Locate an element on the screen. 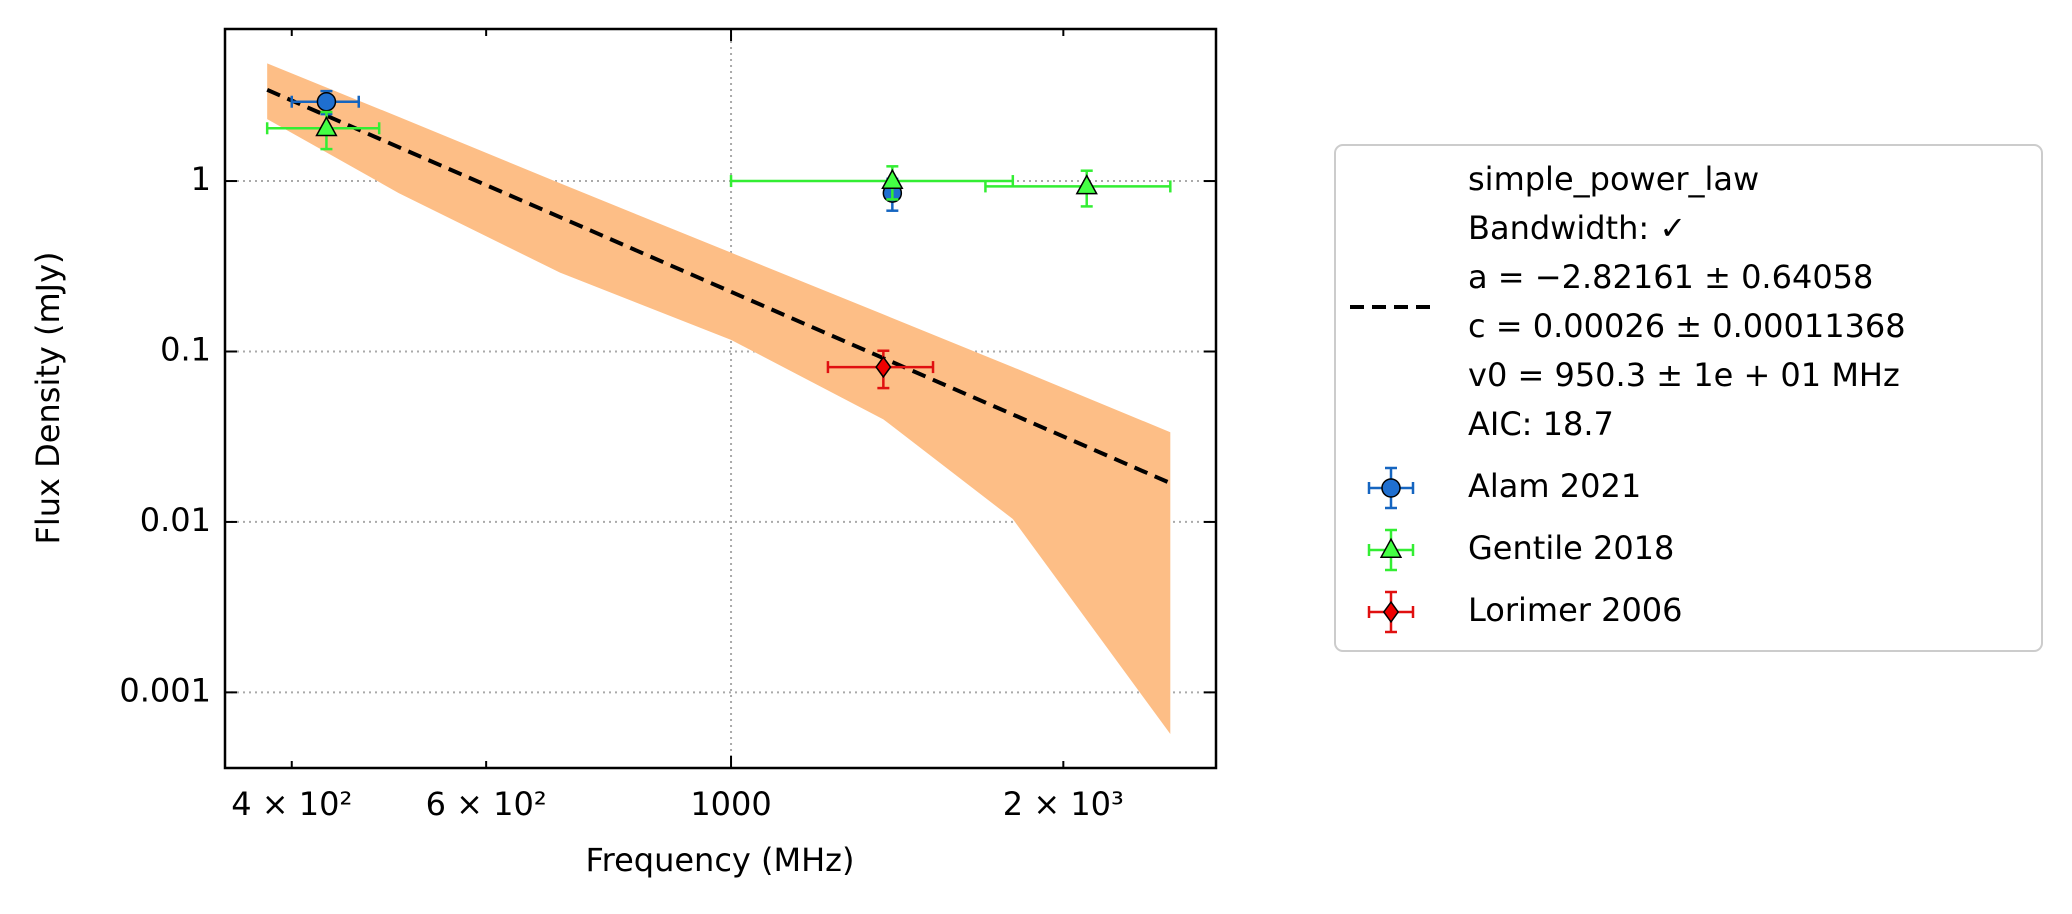  y-tick-label: 0.001 is located at coordinates (165, 690).